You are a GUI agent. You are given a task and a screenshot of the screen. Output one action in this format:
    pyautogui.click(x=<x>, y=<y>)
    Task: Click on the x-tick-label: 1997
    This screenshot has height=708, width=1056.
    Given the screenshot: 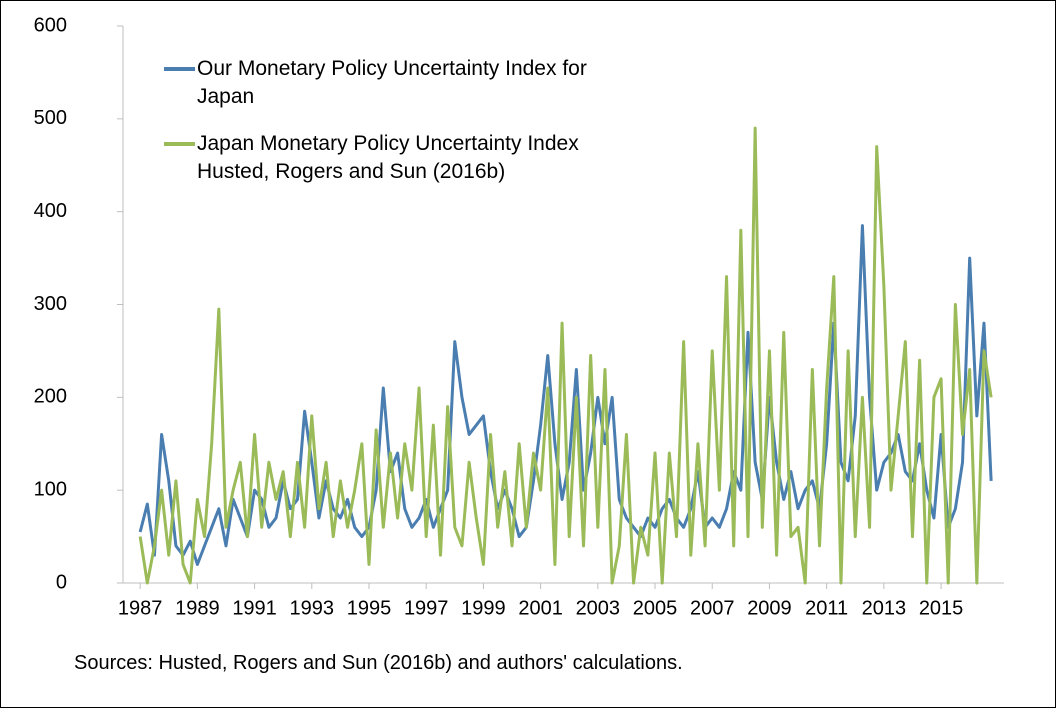 What is the action you would take?
    pyautogui.click(x=426, y=608)
    